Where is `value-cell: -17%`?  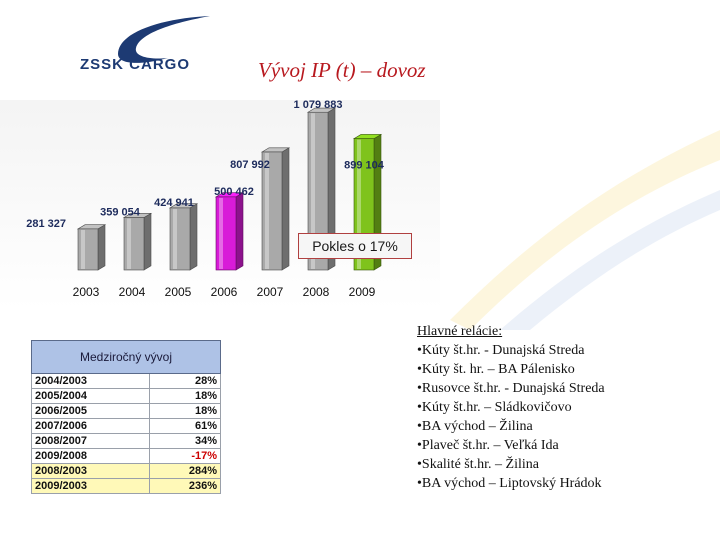 value-cell: -17% is located at coordinates (185, 456).